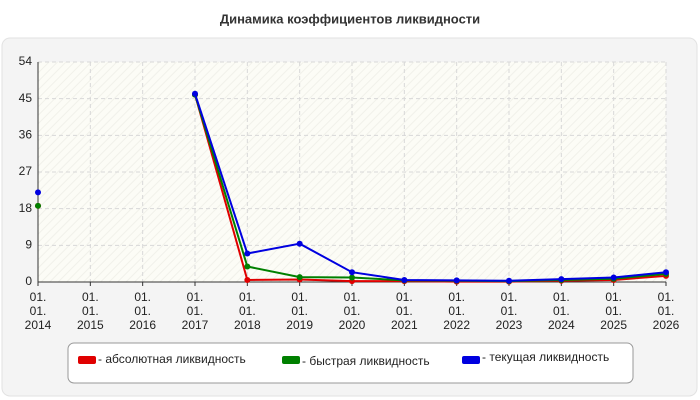  I want to click on y-tick-label: 0, so click(28, 281).